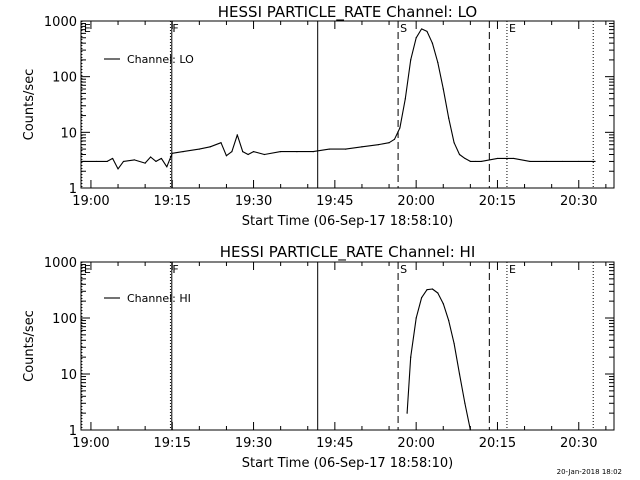 The width and height of the screenshot is (640, 480). Describe the element at coordinates (160, 59) in the screenshot. I see `legend-entry: Channel: LO` at that location.